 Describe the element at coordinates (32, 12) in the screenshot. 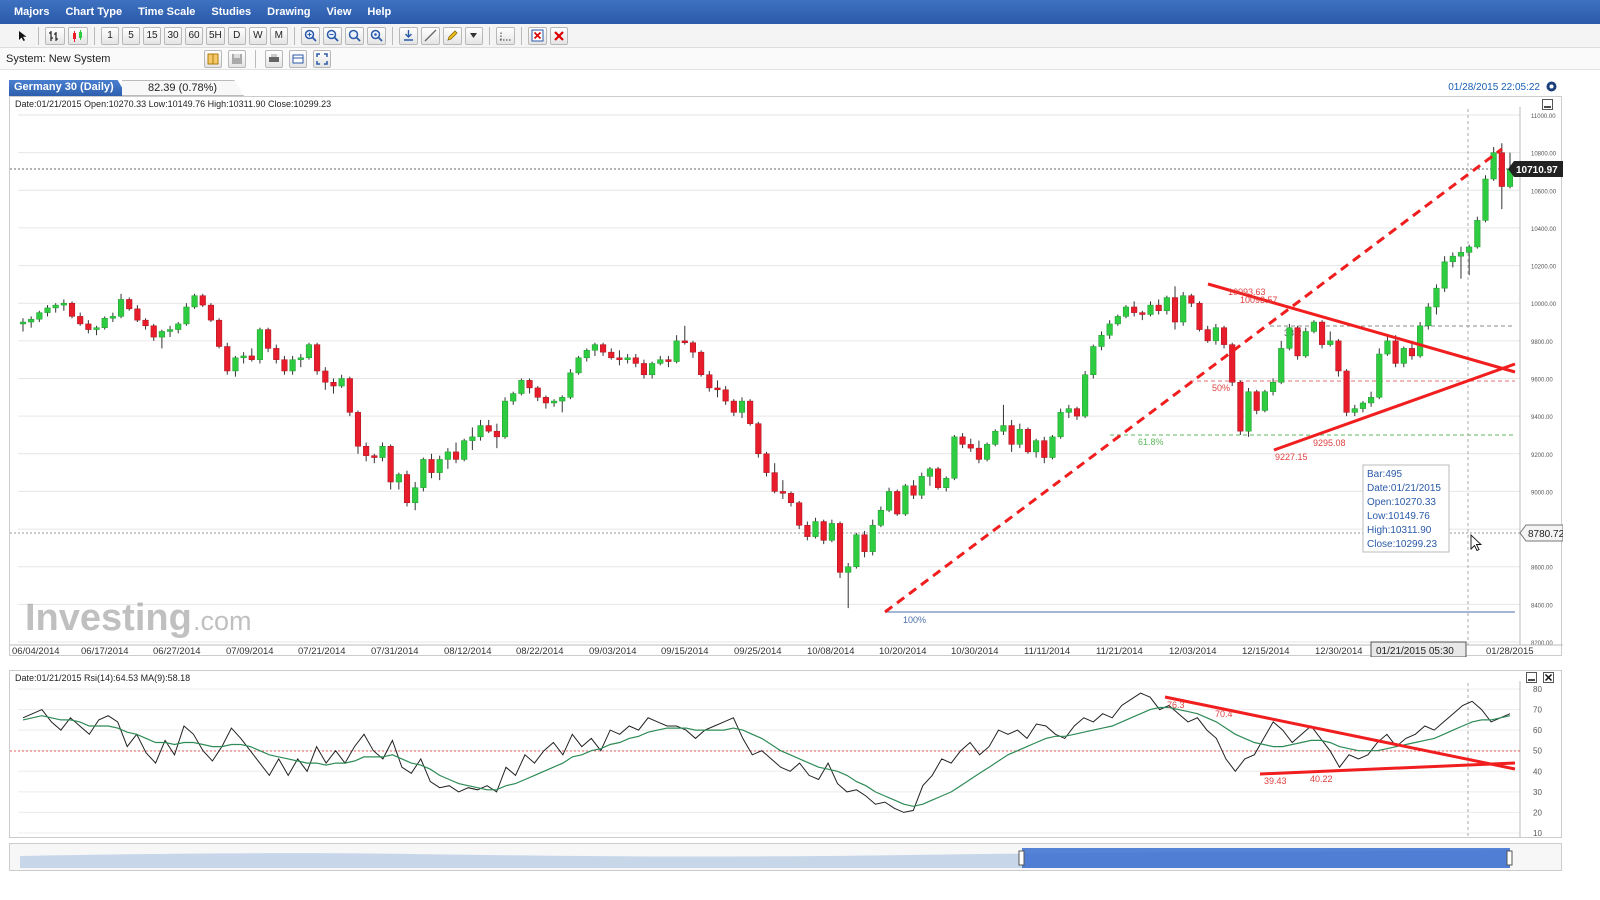

I see `menu-majors: Majors` at that location.